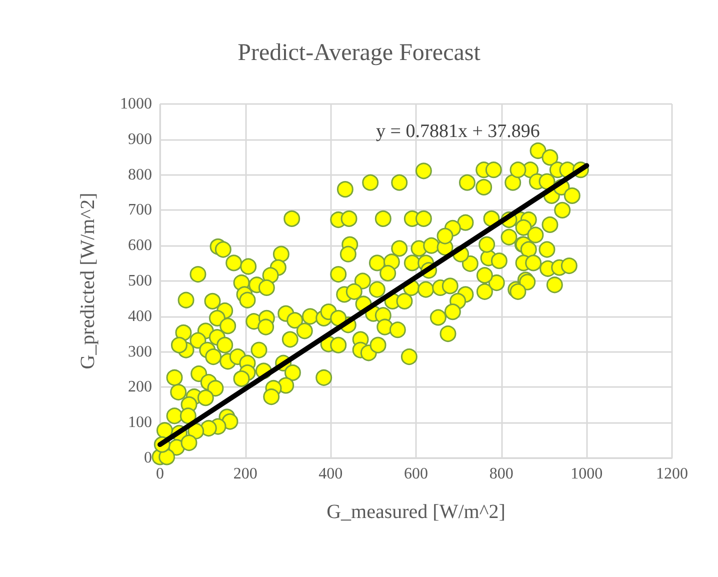 This screenshot has height=577, width=718. I want to click on y-tick-label: 100, so click(140, 423).